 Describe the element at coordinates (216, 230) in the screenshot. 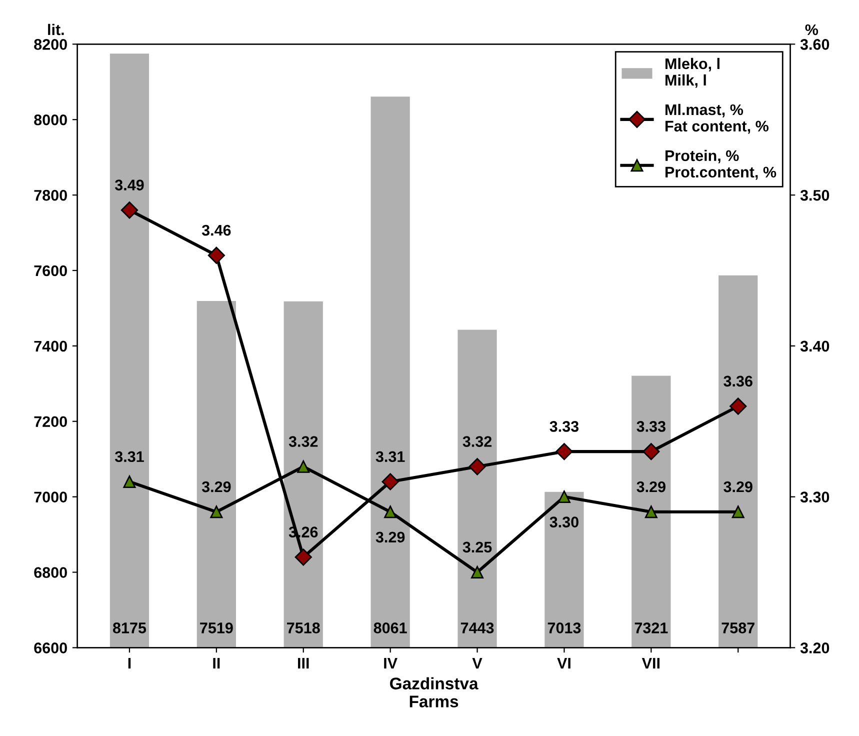

I see `data-label: 3.46` at that location.